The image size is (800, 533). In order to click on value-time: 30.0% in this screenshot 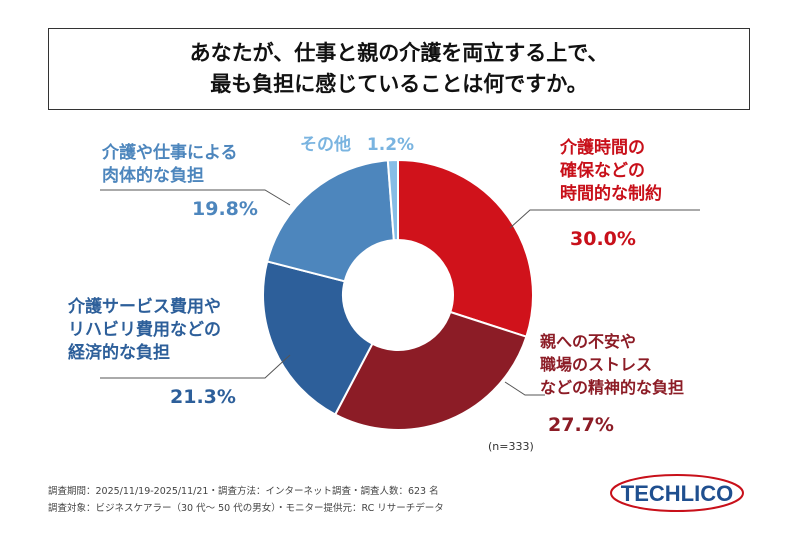, I will do `click(603, 239)`.